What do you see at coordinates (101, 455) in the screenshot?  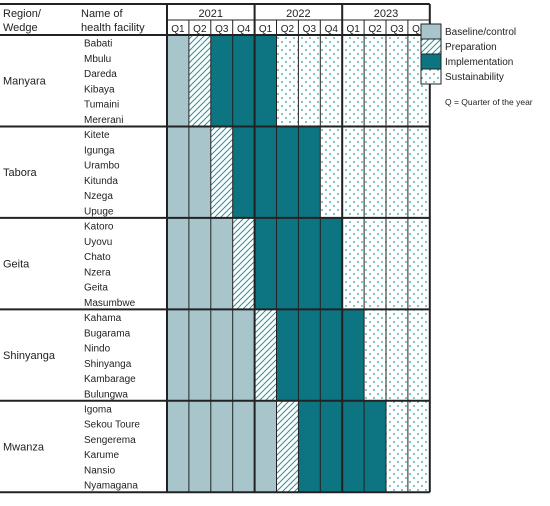 I see `facility-label: Karume` at bounding box center [101, 455].